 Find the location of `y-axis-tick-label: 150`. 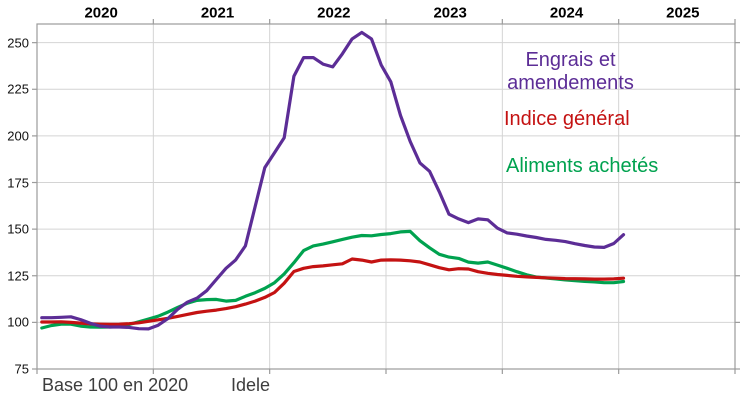

y-axis-tick-label: 150 is located at coordinates (18, 229).